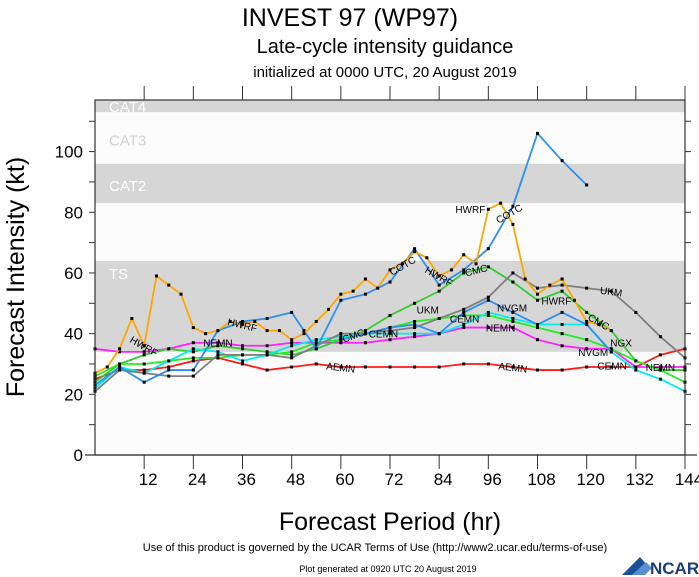  What do you see at coordinates (476, 326) in the screenshot?
I see `series-line-ngx` at bounding box center [476, 326].